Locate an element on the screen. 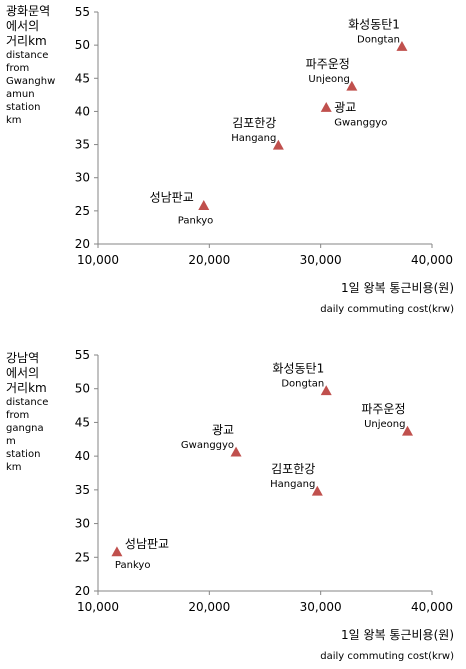 The height and width of the screenshot is (669, 466). y-title-en-line: m is located at coordinates (11, 441).